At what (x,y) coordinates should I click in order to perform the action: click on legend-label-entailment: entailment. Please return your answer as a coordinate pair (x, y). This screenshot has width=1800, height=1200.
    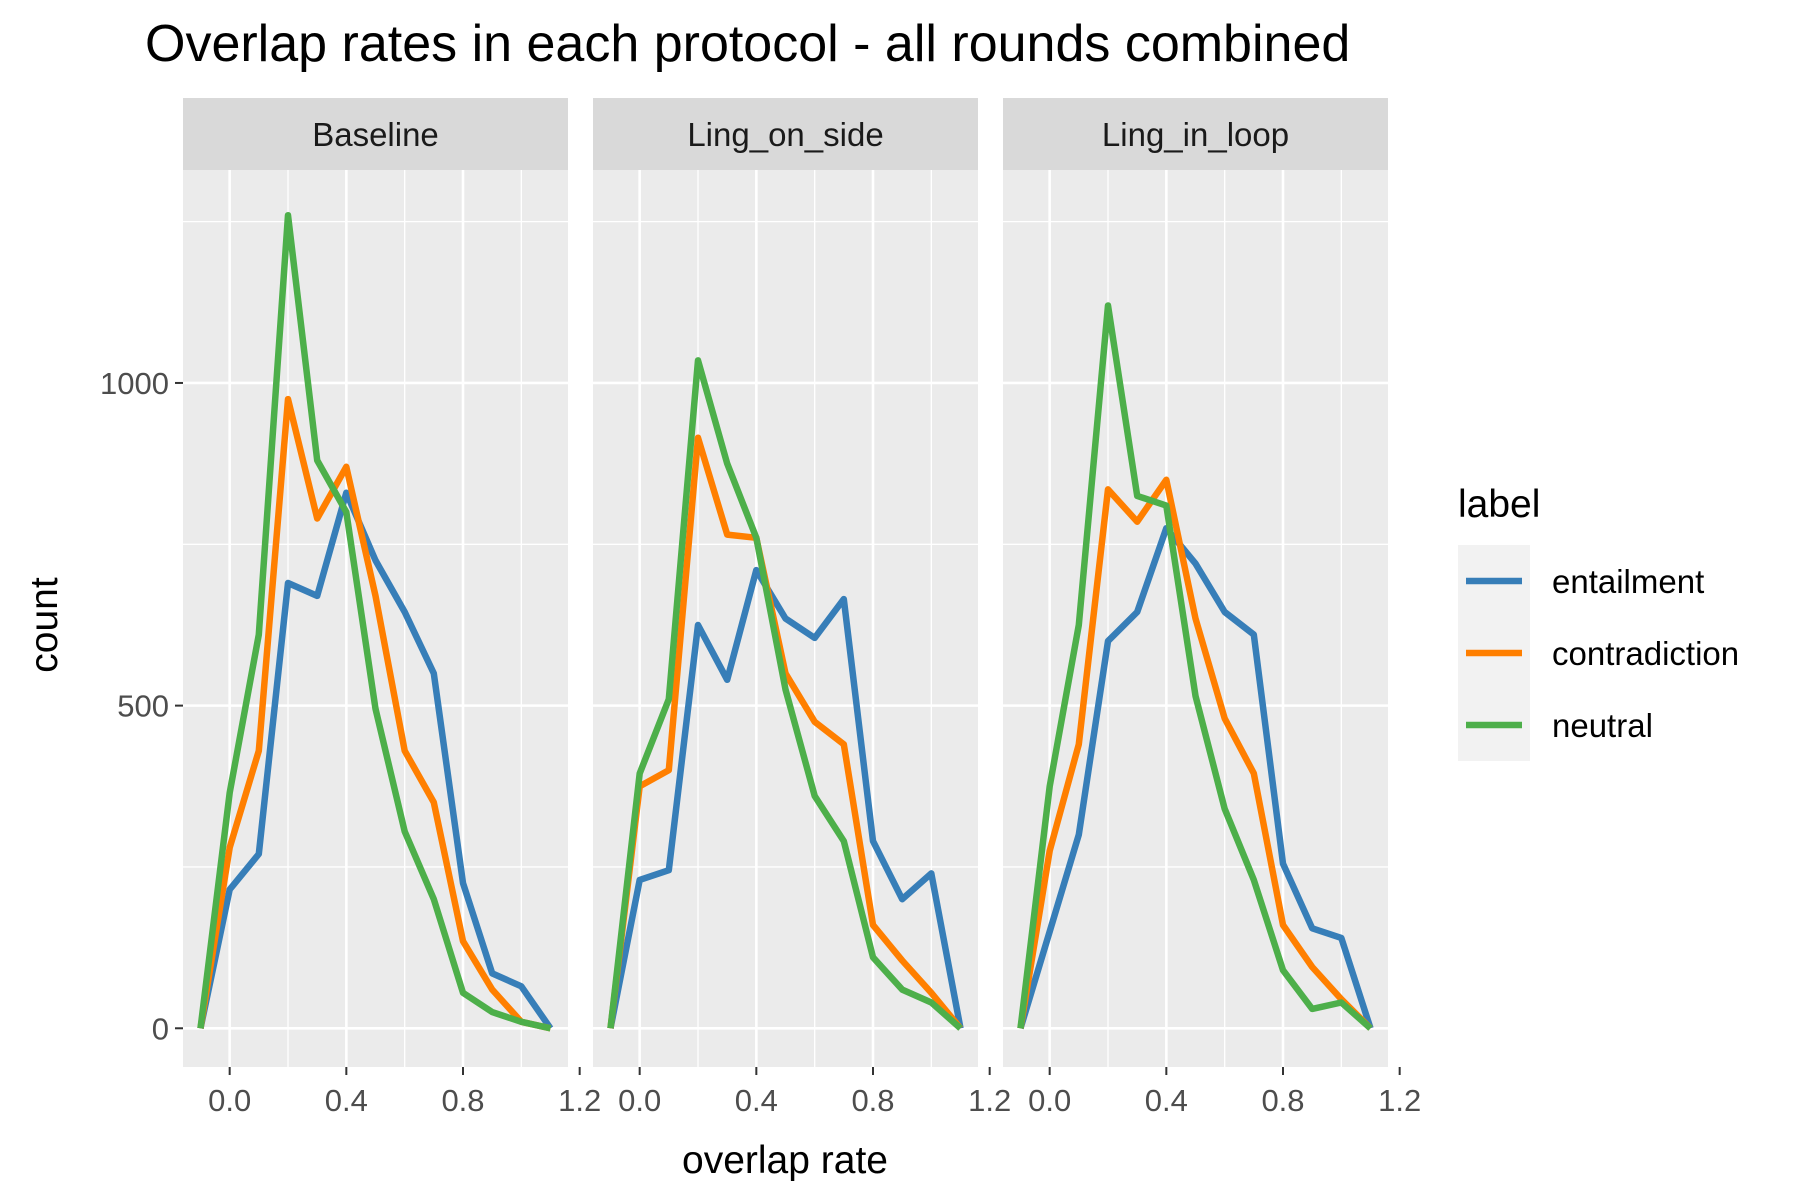
    Looking at the image, I should click on (1628, 581).